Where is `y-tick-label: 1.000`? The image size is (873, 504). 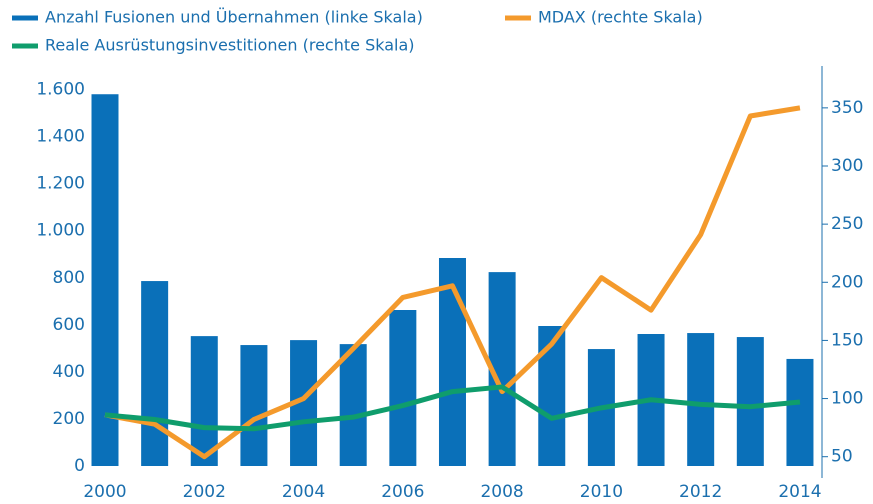
y-tick-label: 1.000 is located at coordinates (60, 231).